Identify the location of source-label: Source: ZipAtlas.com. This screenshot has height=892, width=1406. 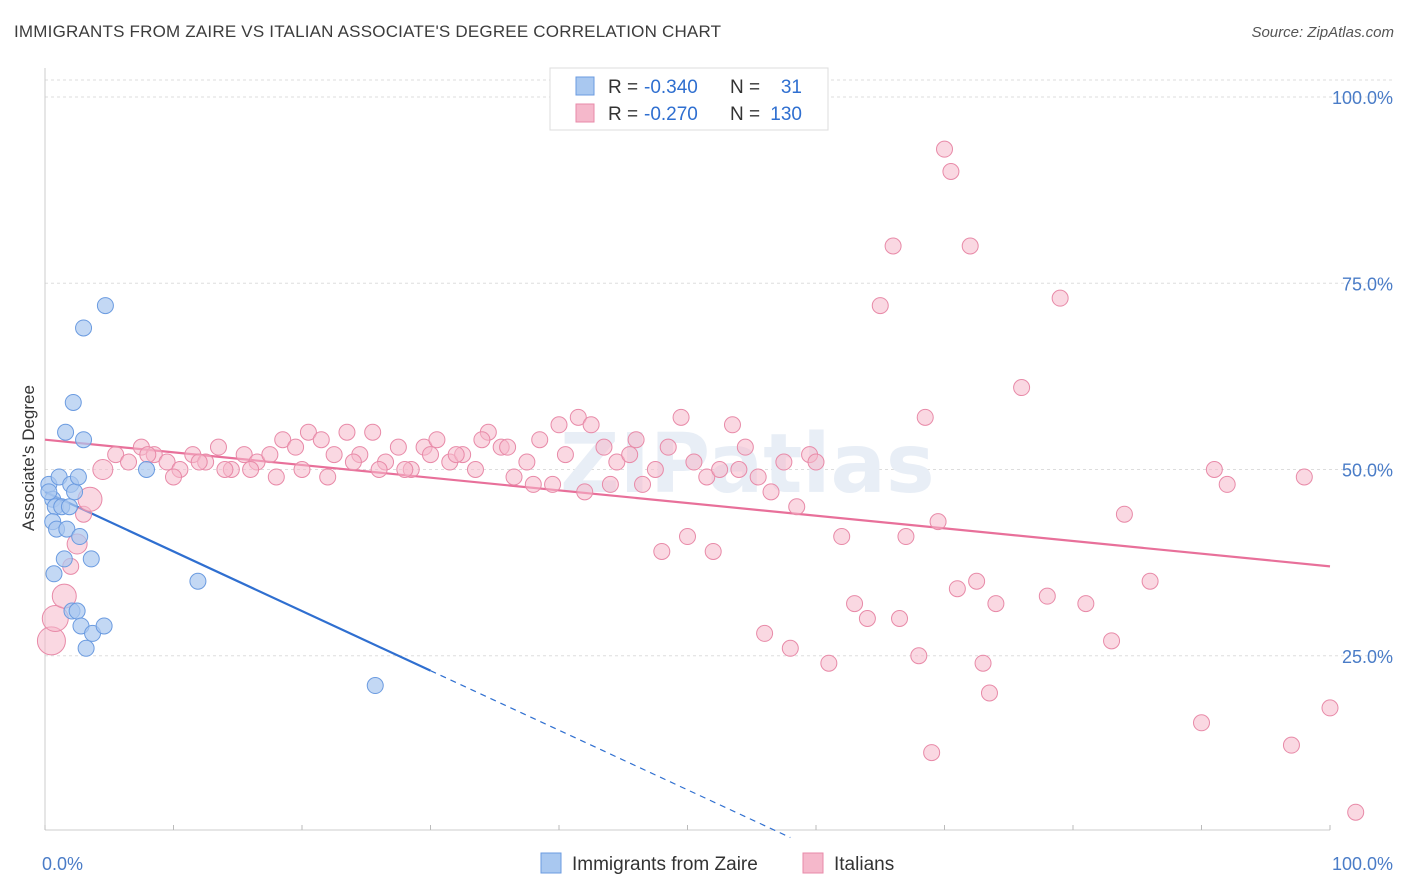
(1322, 32).